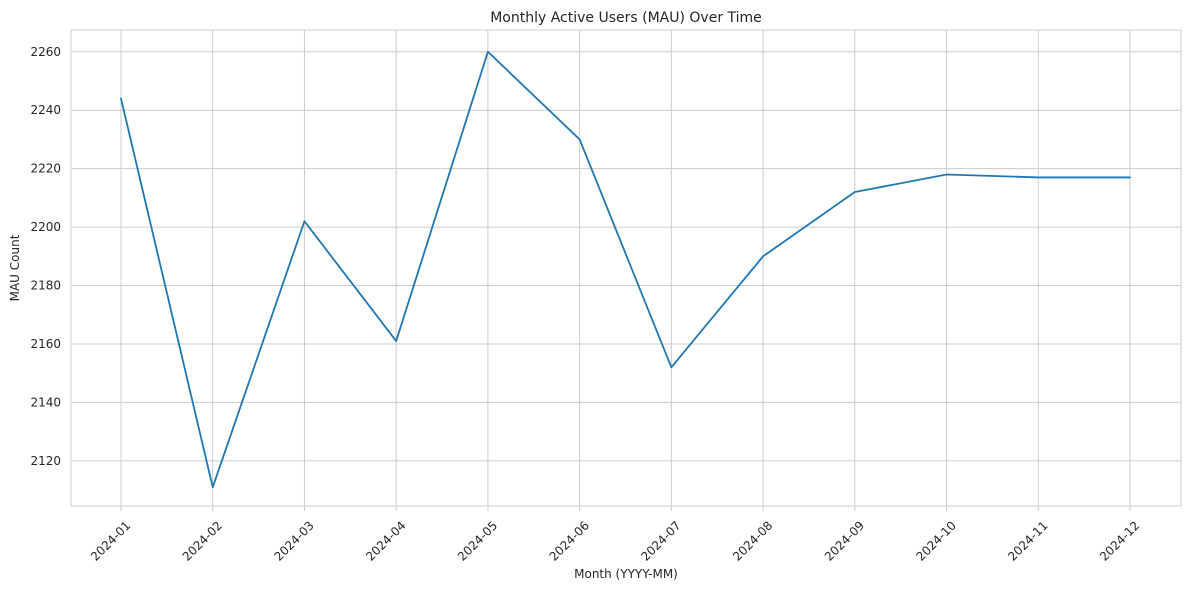  What do you see at coordinates (45, 461) in the screenshot?
I see `y-tick-label: 2120` at bounding box center [45, 461].